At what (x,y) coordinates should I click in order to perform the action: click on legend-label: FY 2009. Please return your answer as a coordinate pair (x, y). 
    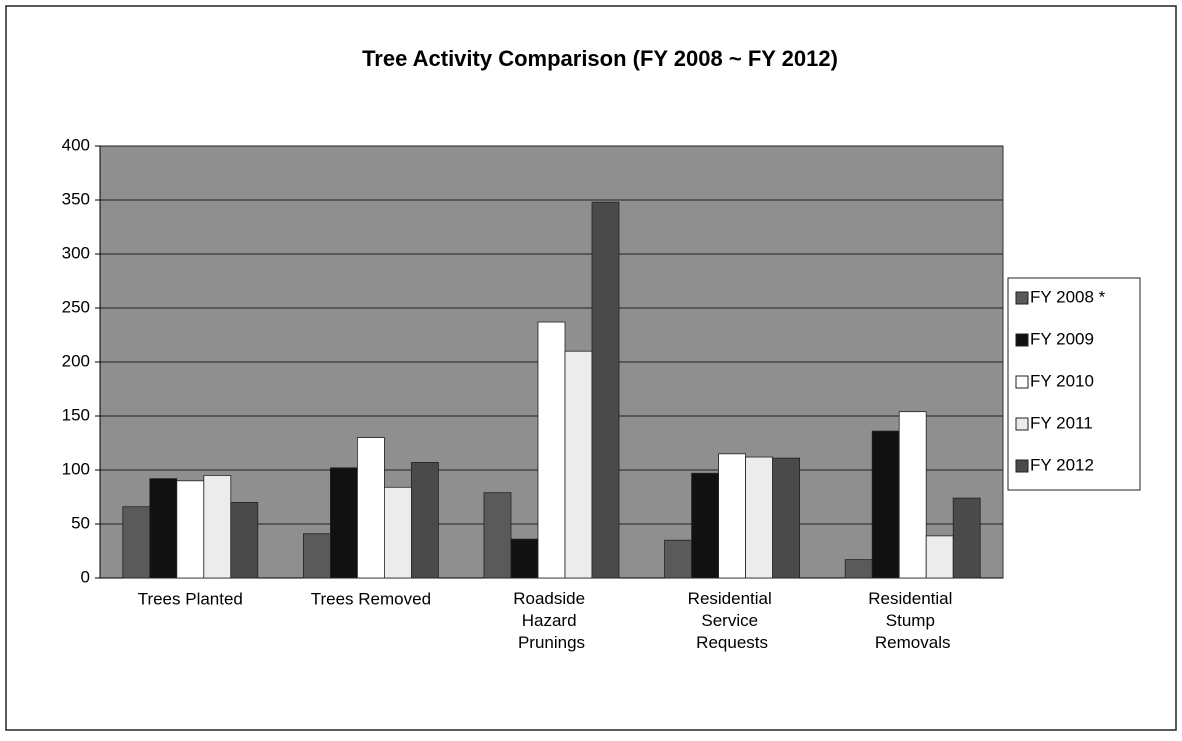
    Looking at the image, I should click on (1062, 338).